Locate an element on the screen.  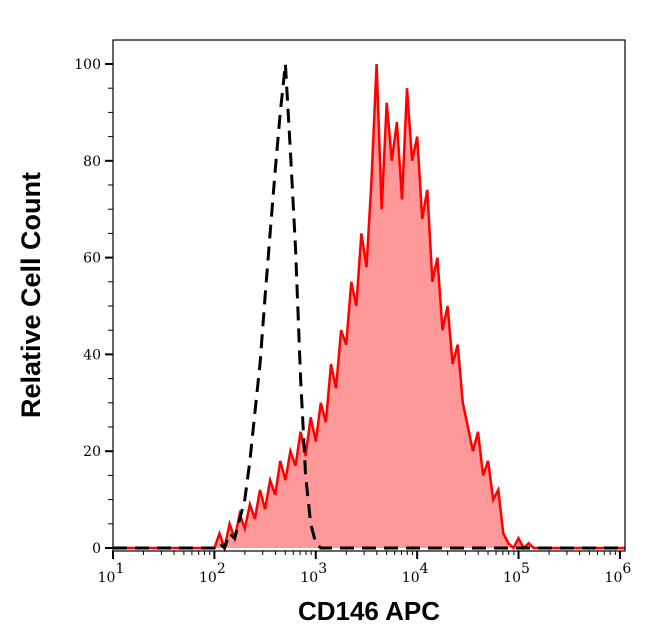
x-tick-exponent: 1 is located at coordinates (119, 569).